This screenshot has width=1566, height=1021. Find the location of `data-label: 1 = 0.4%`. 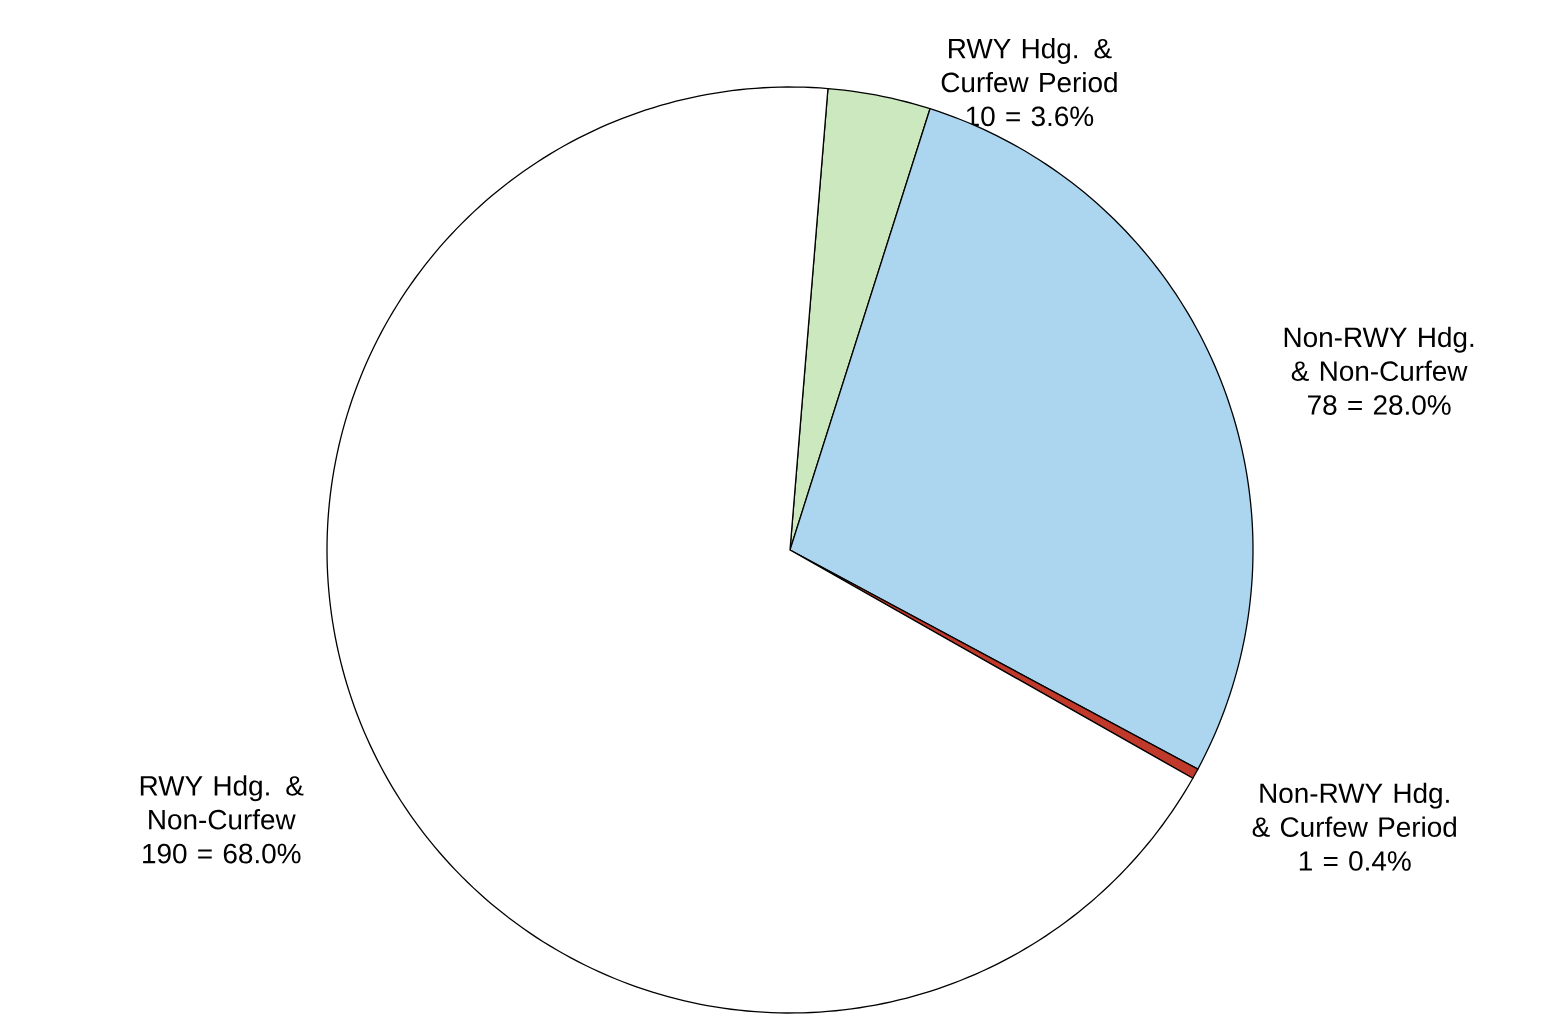

data-label: 1 = 0.4% is located at coordinates (1355, 861).